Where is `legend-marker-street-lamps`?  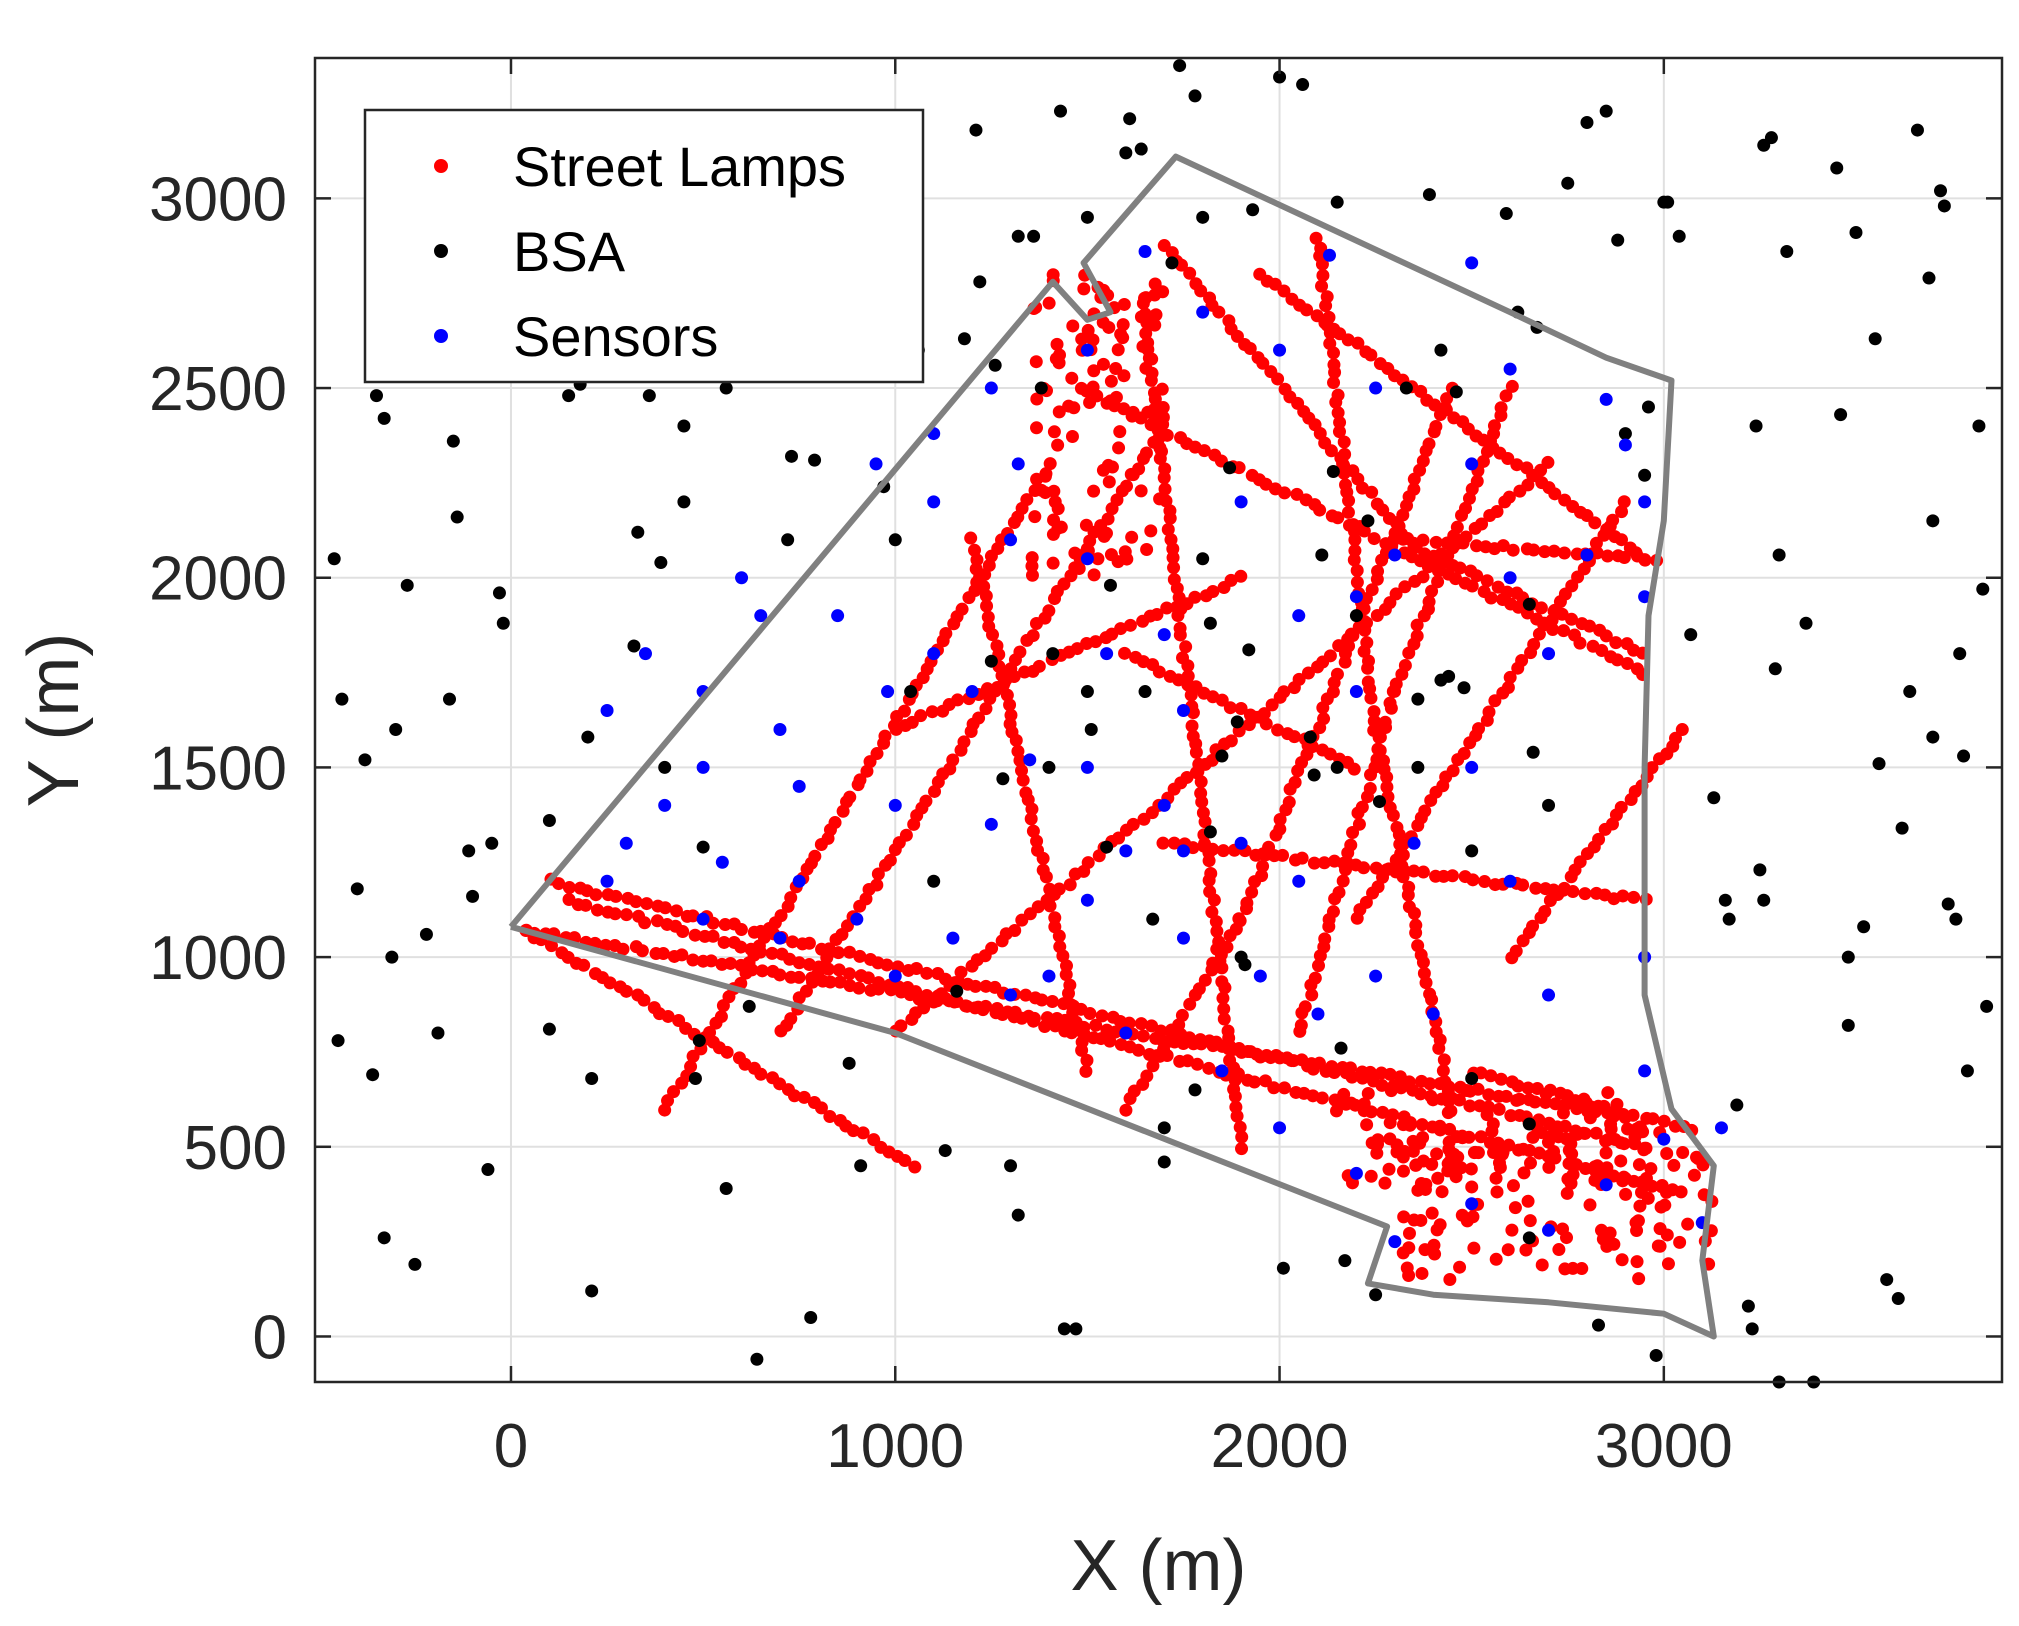 legend-marker-street-lamps is located at coordinates (441, 166).